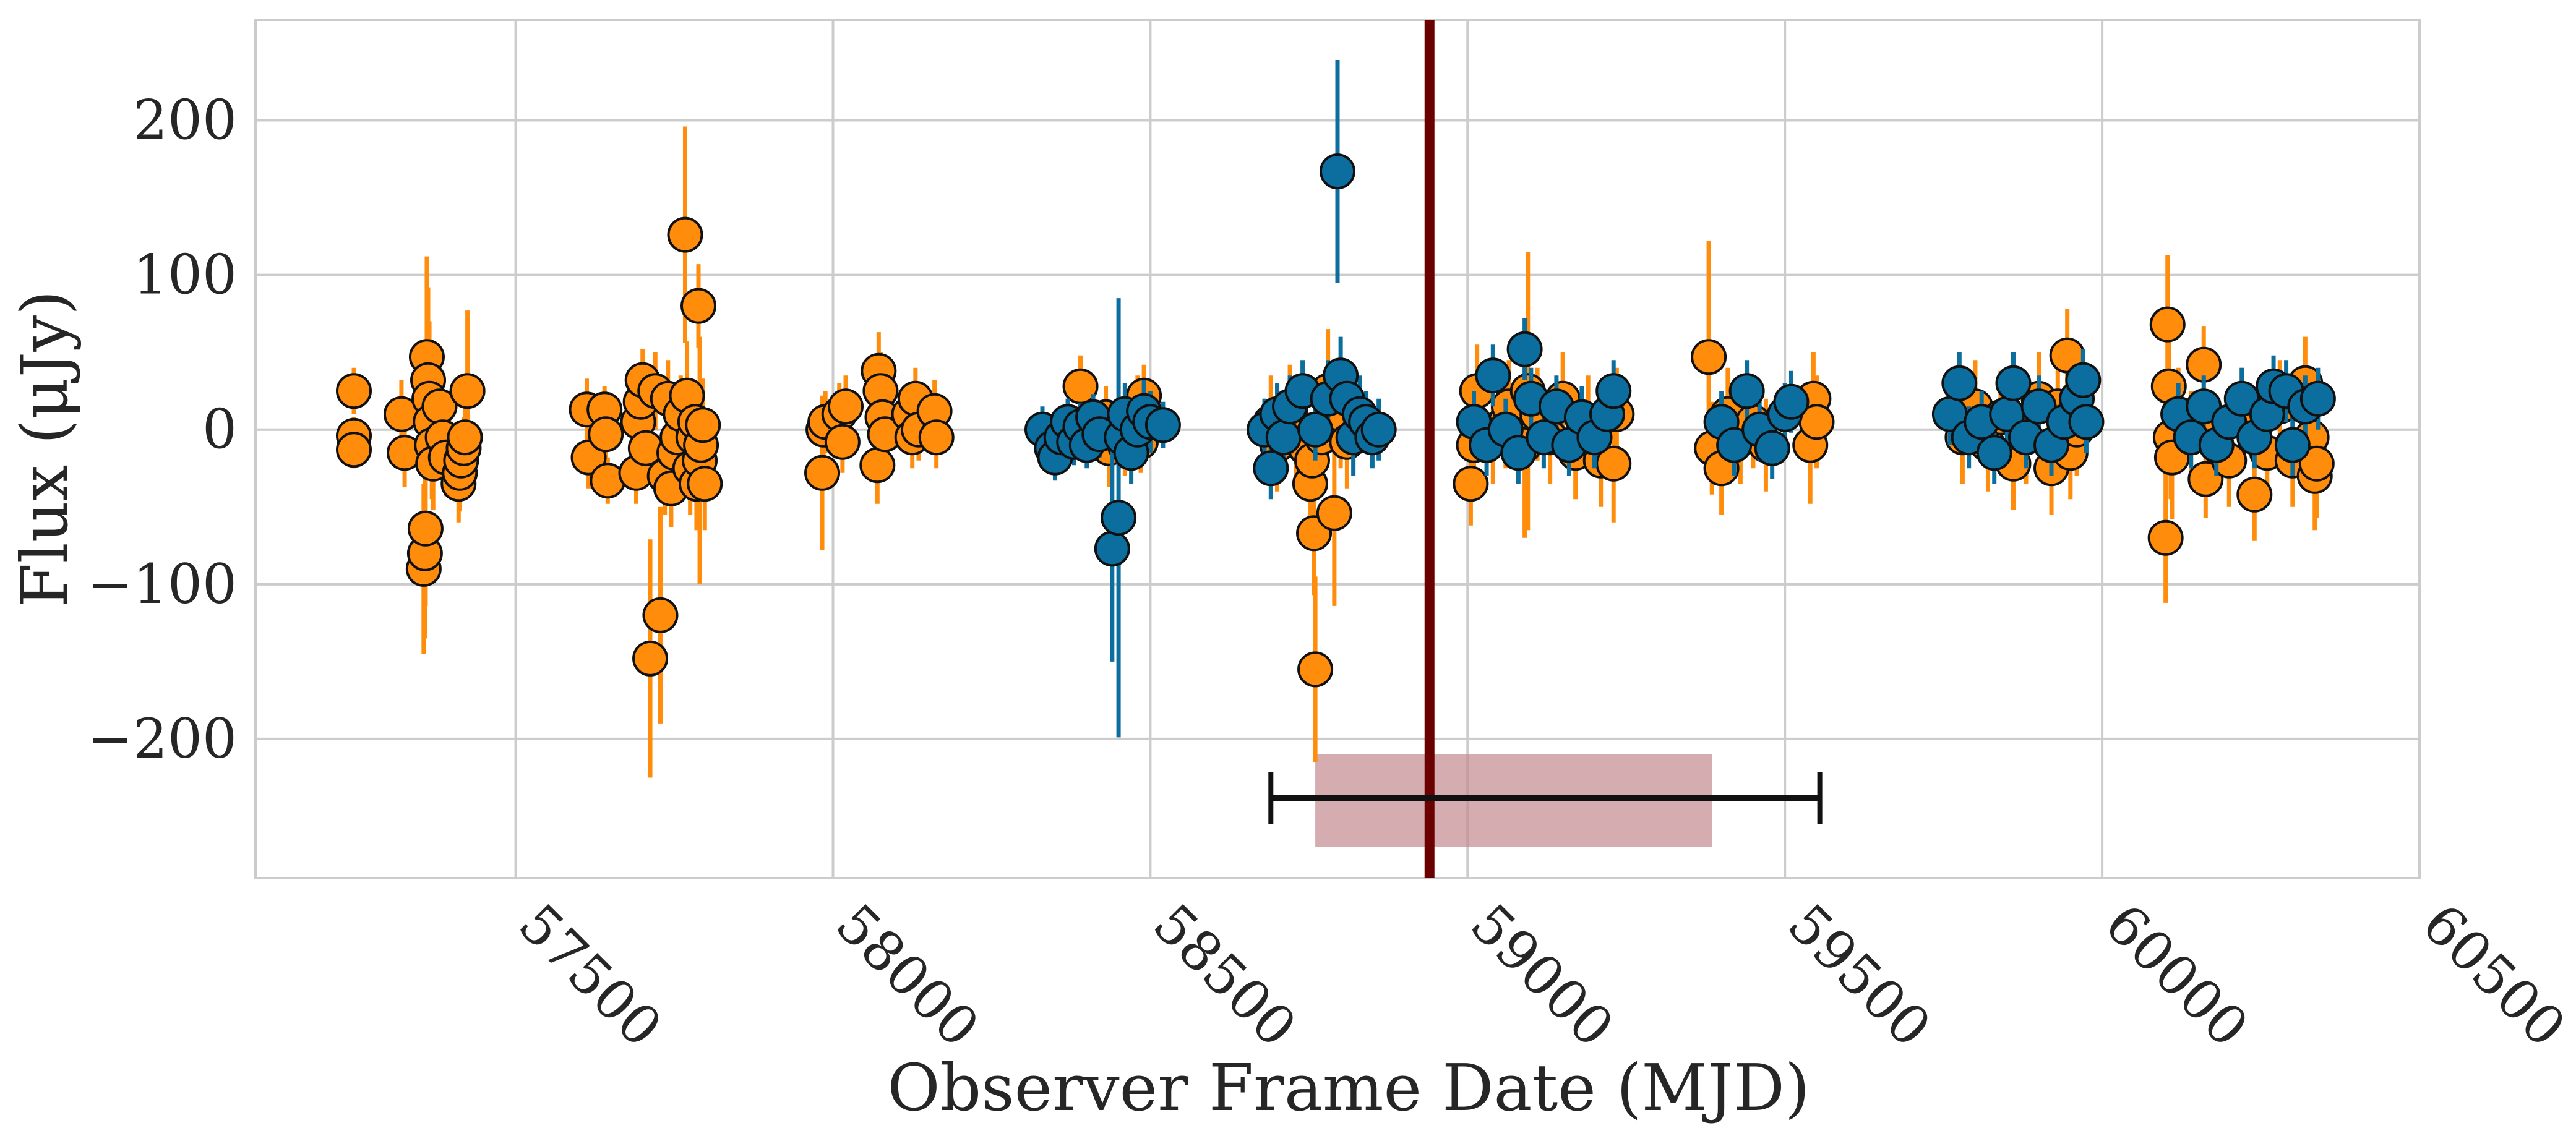  Describe the element at coordinates (219, 429) in the screenshot. I see `y-tick-label: 0` at that location.